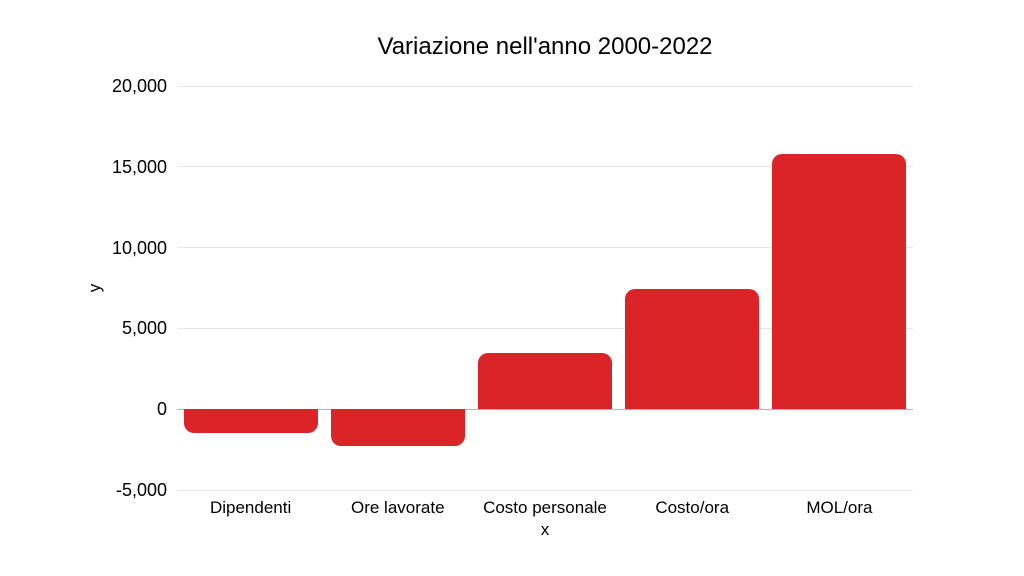 Image resolution: width=1024 pixels, height=576 pixels. I want to click on y-tick-label: -5,000, so click(141, 490).